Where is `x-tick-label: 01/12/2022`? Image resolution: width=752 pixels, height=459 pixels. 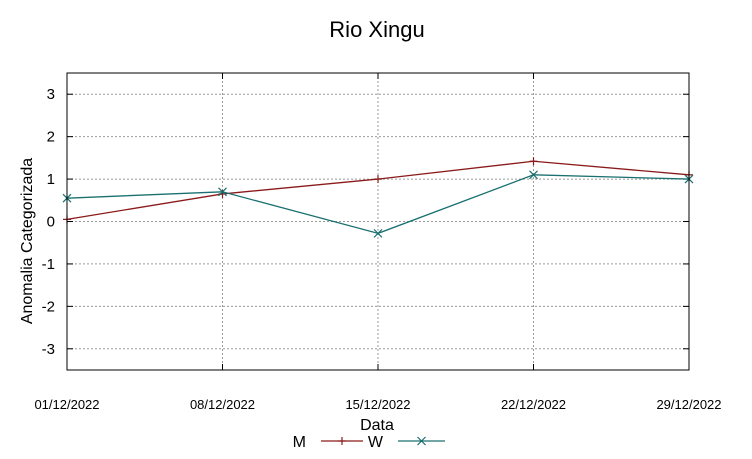
x-tick-label: 01/12/2022 is located at coordinates (66, 404).